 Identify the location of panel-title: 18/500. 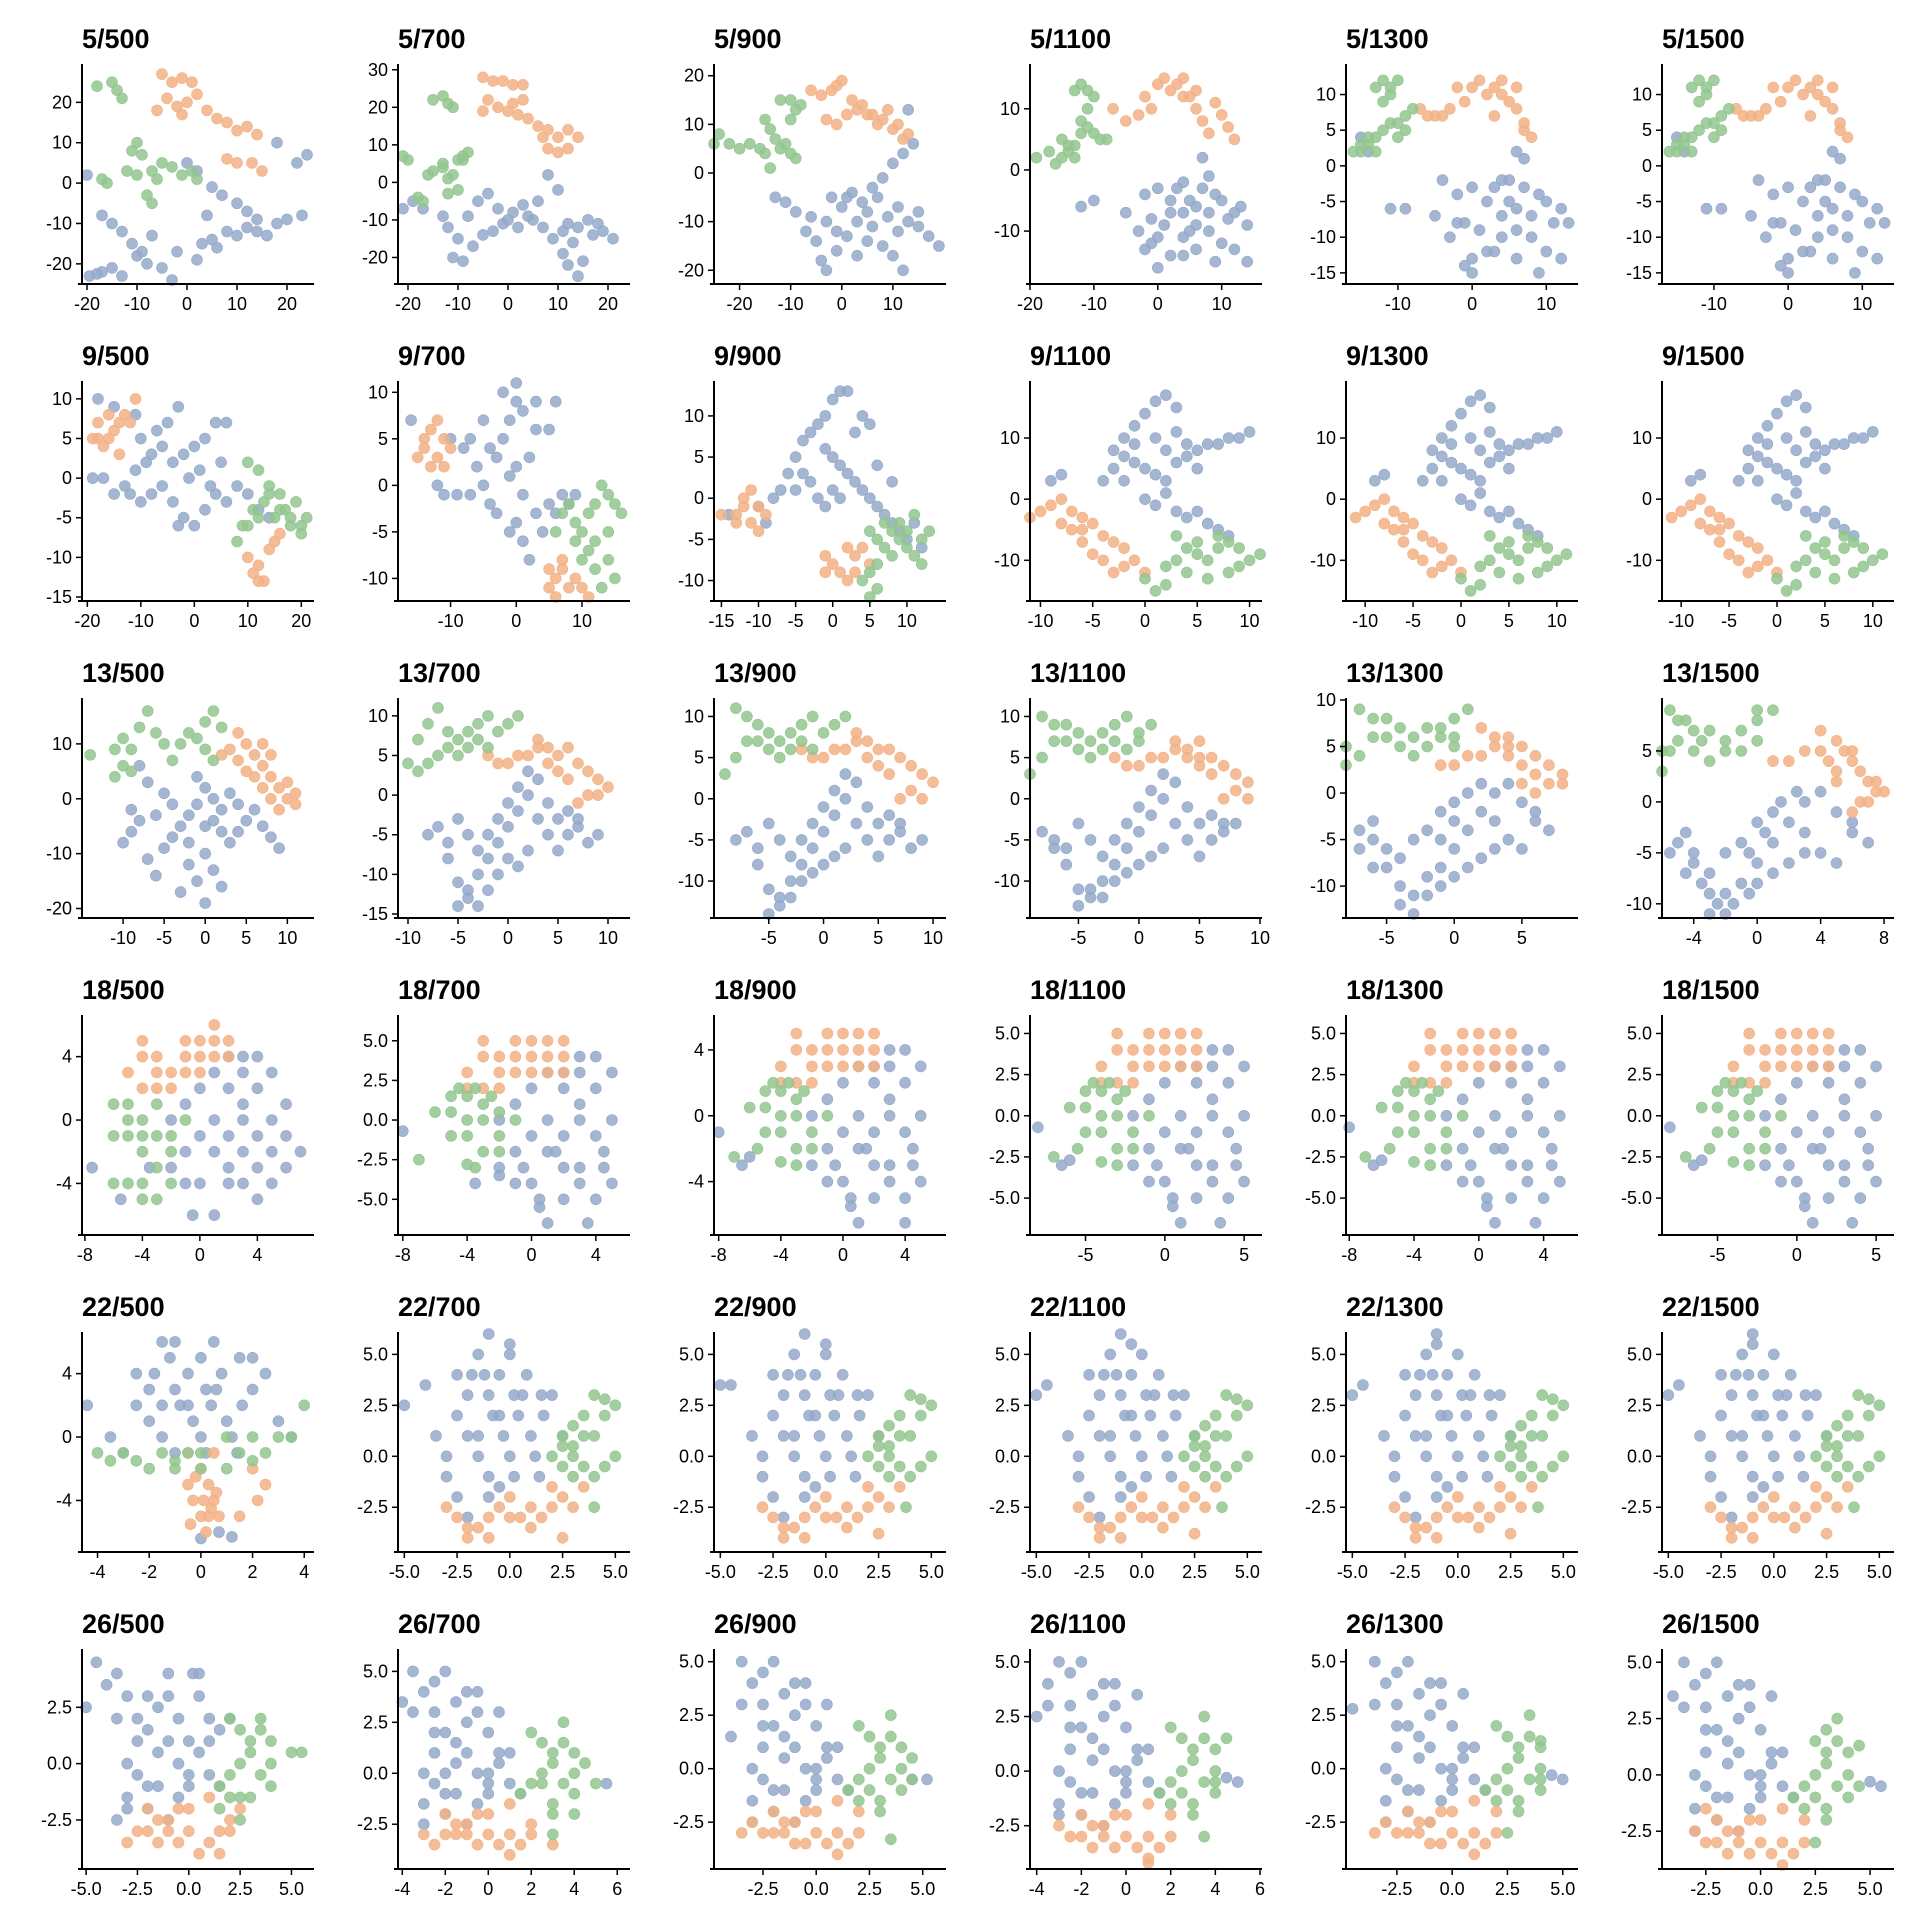
(123, 990).